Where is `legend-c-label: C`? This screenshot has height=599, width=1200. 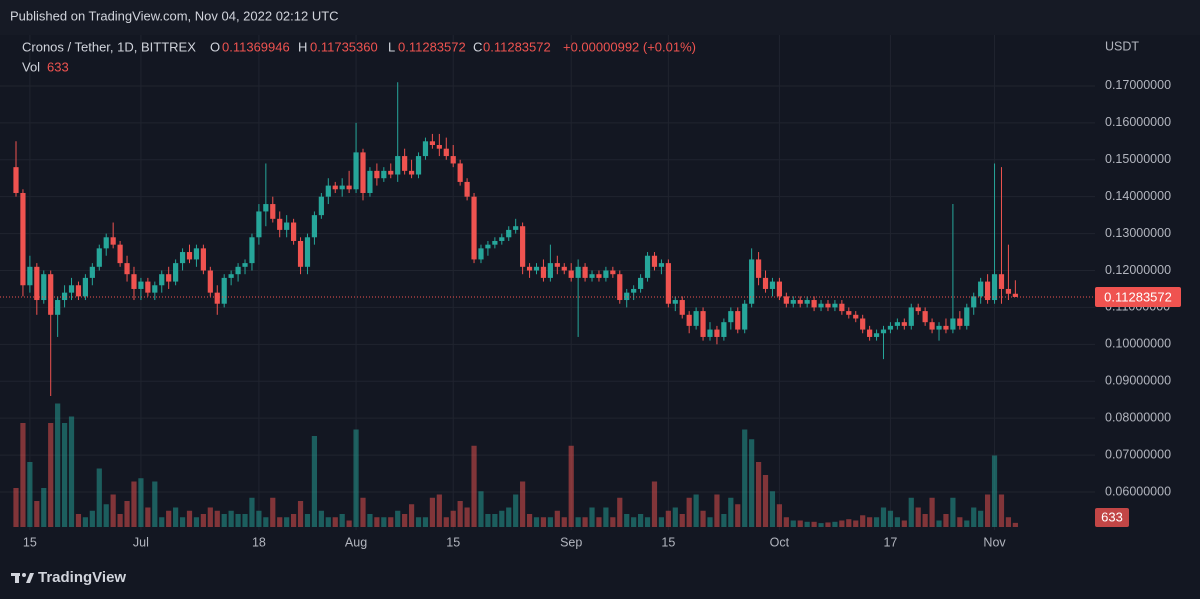 legend-c-label: C is located at coordinates (477, 46).